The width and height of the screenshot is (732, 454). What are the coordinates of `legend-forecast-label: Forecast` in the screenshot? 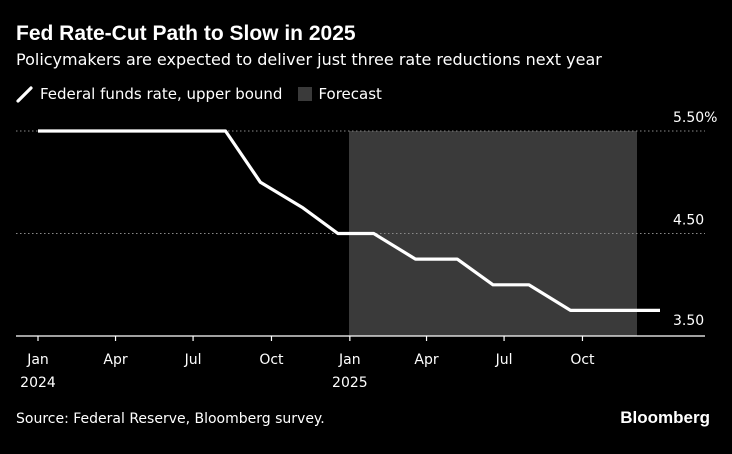 It's located at (350, 94).